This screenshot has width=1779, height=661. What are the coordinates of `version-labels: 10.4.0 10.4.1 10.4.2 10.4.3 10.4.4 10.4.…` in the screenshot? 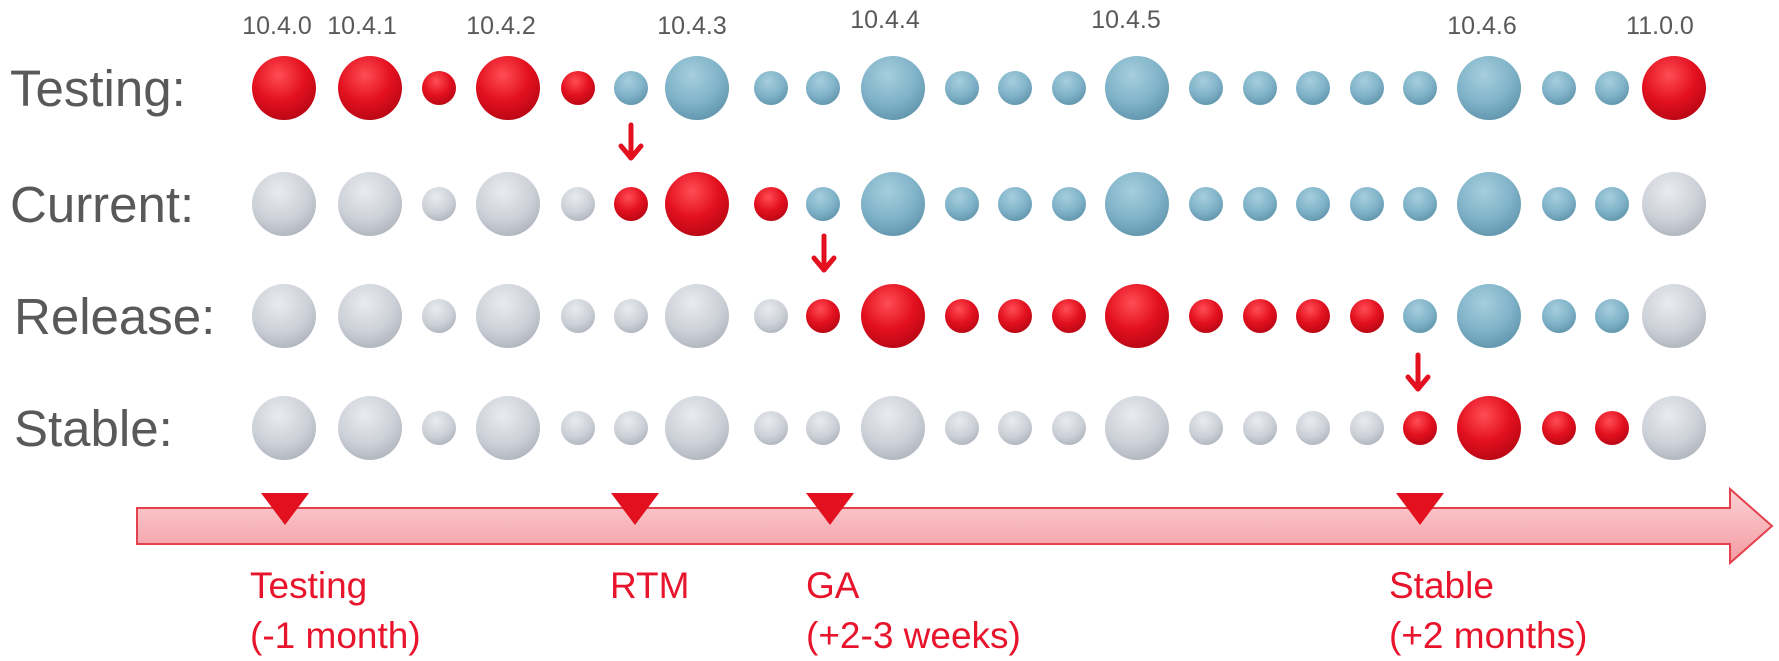 It's located at (968, 23).